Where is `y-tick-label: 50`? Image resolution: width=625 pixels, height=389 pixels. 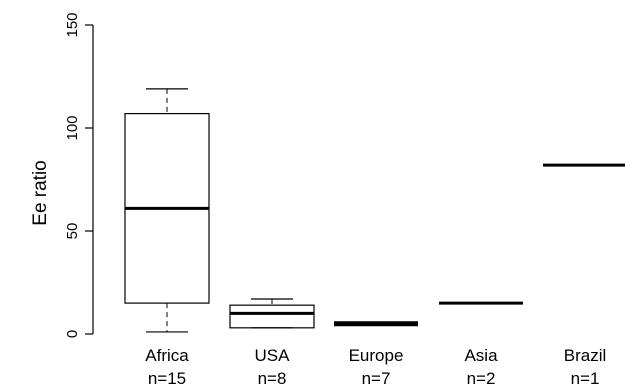 y-tick-label: 50 is located at coordinates (72, 231).